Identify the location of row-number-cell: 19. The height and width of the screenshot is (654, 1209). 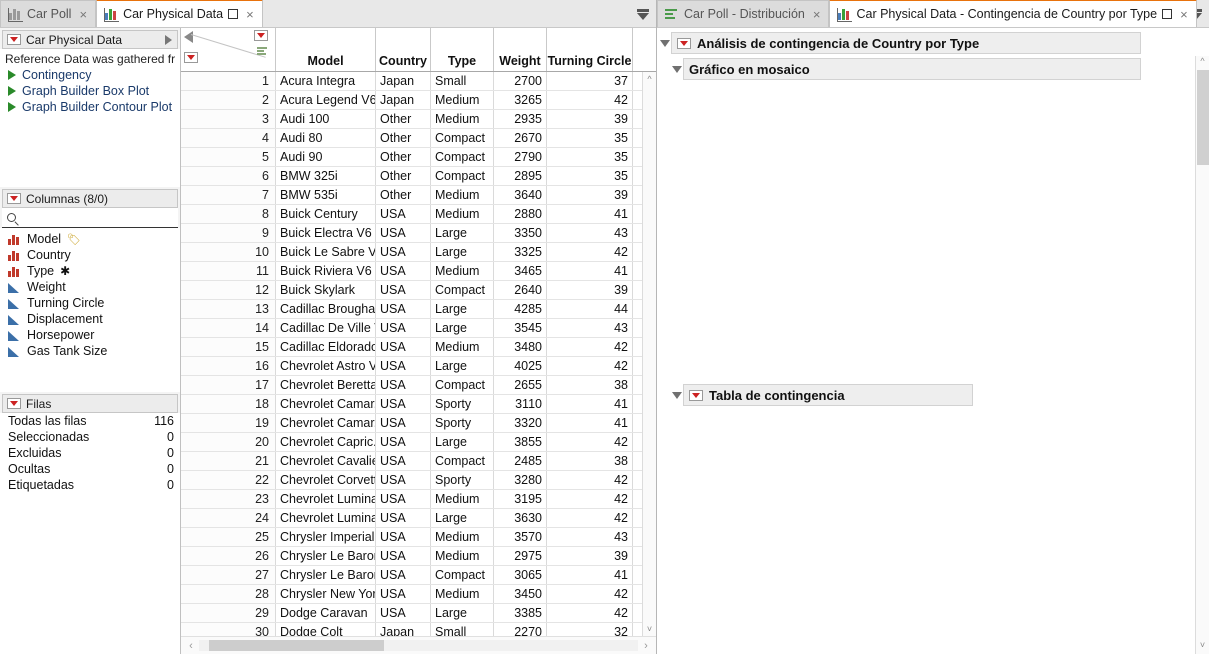
(228, 423).